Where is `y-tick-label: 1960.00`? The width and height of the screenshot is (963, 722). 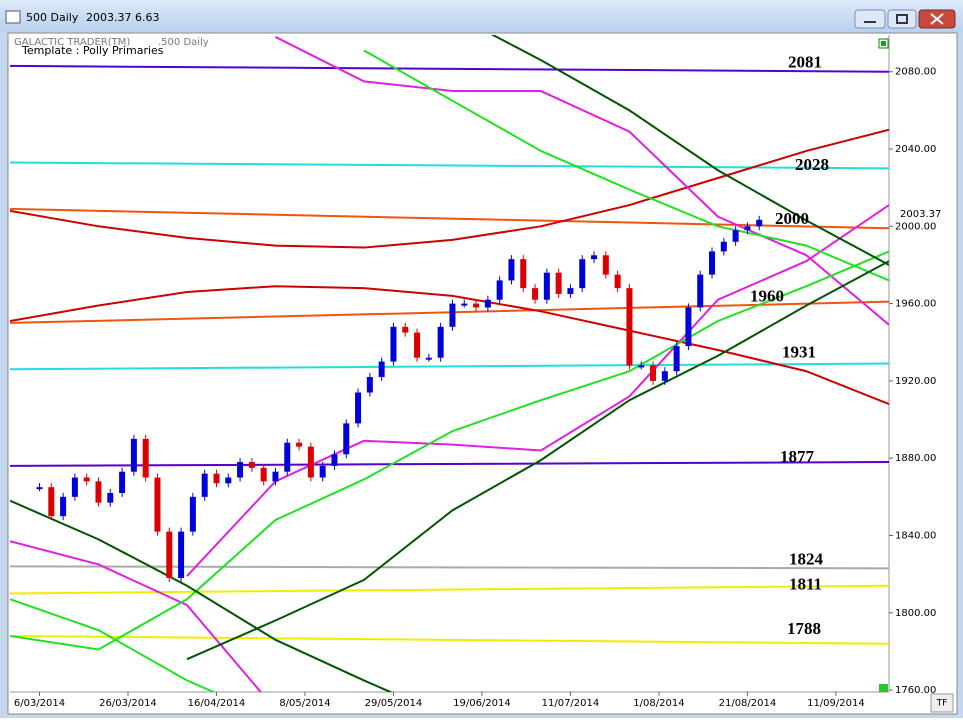
y-tick-label: 1960.00 is located at coordinates (915, 304).